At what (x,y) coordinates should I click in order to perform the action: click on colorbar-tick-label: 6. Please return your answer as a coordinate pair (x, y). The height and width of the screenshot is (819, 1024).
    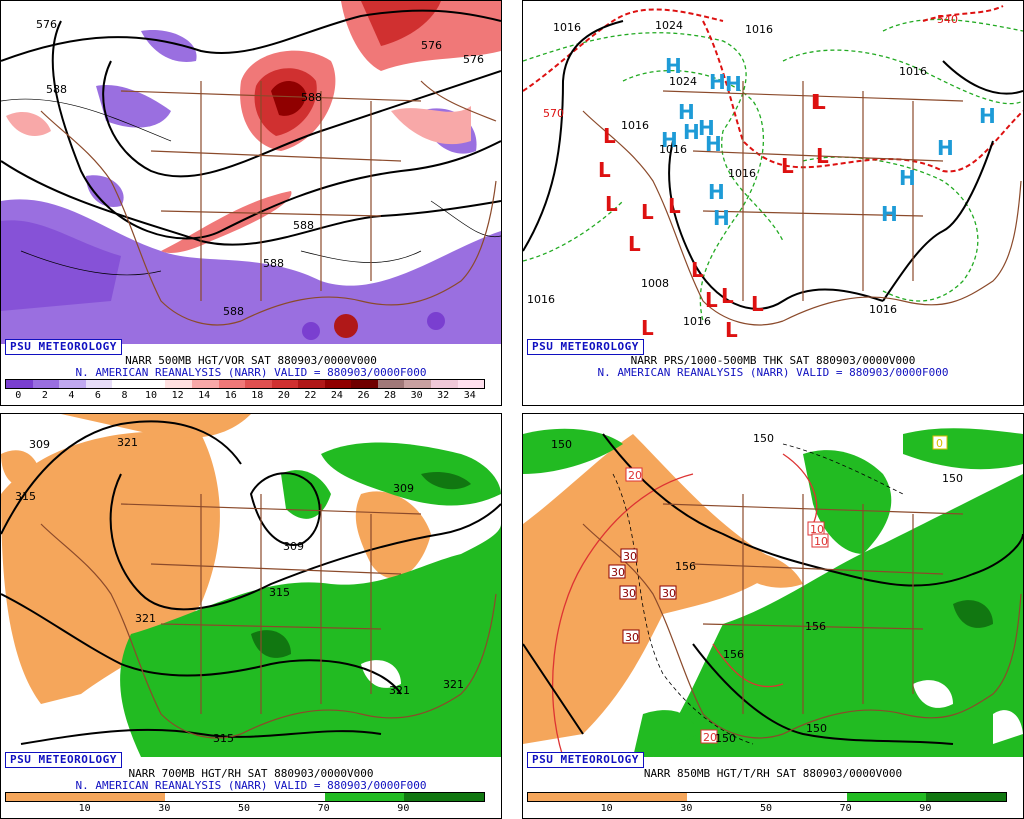
    Looking at the image, I should click on (97, 395).